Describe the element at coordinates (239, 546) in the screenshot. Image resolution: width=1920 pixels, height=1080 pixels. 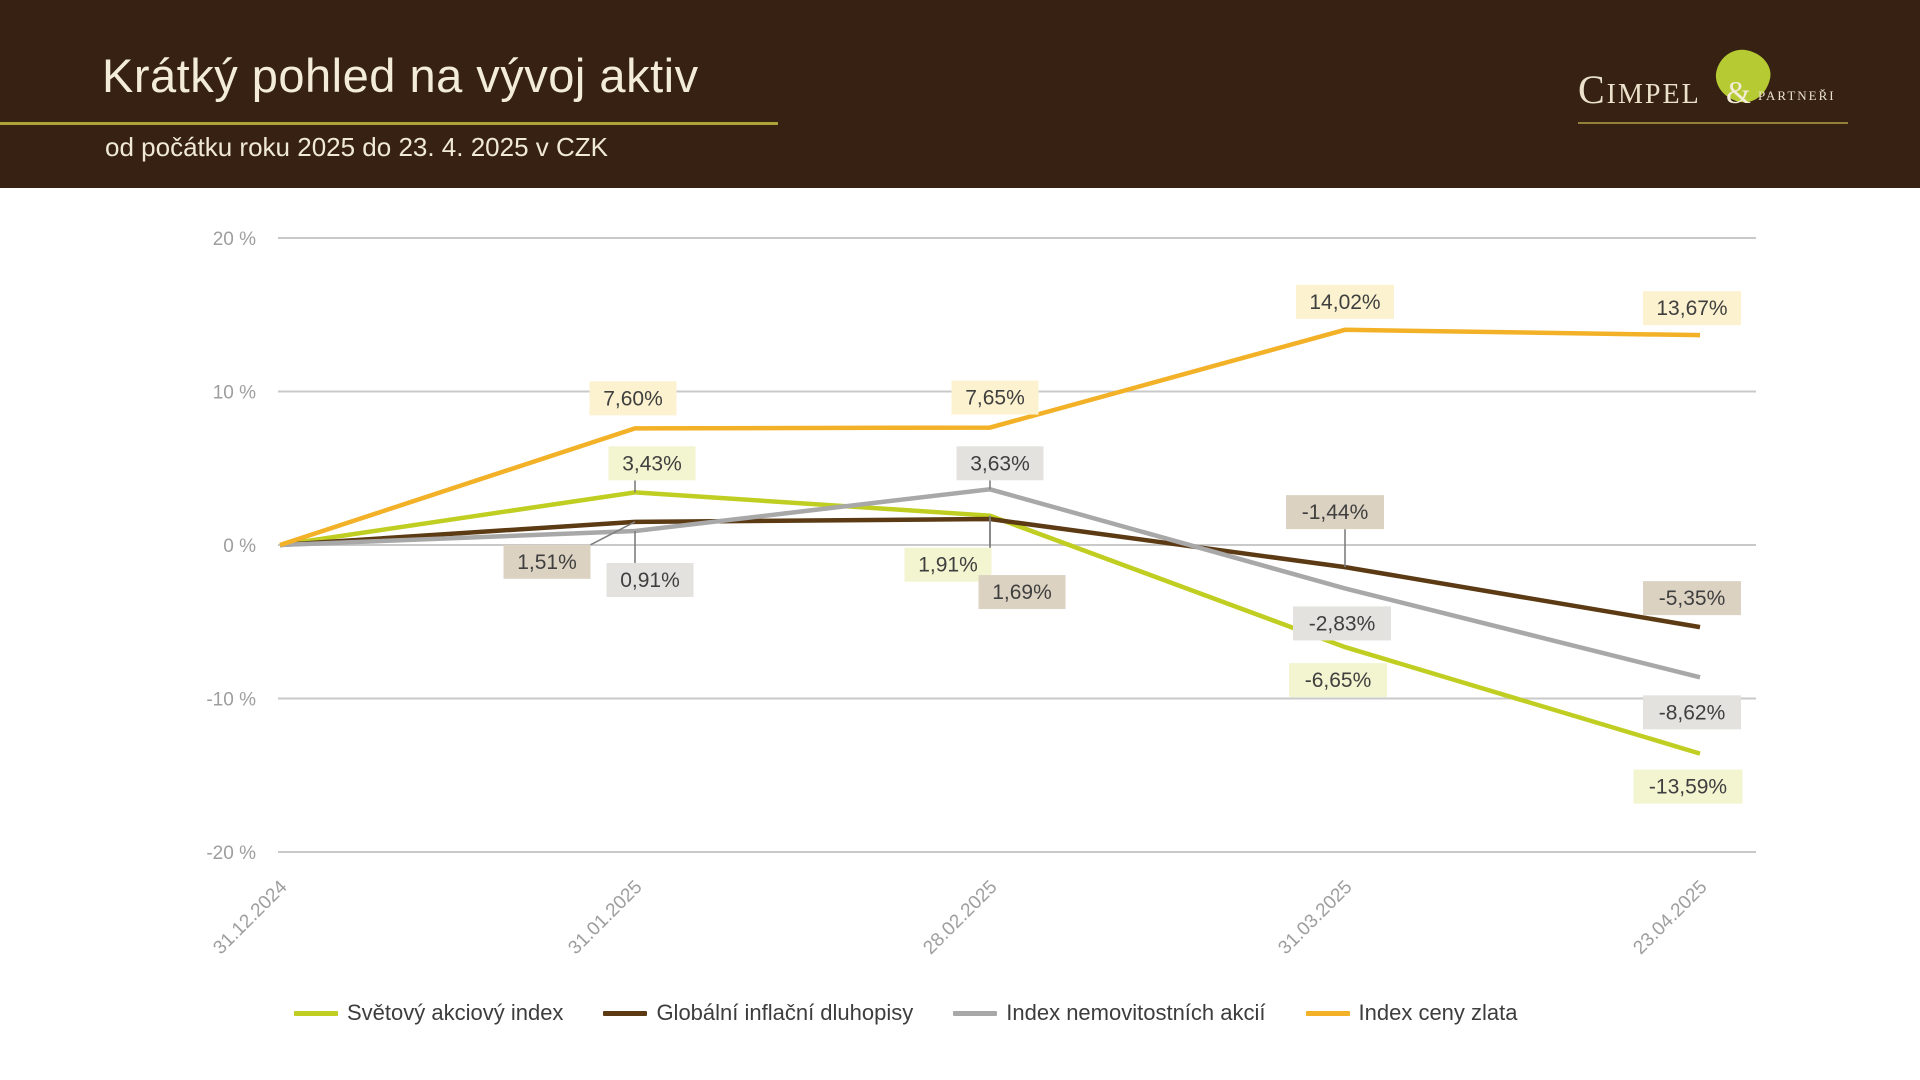
I see `y-tick-label: 0 %` at that location.